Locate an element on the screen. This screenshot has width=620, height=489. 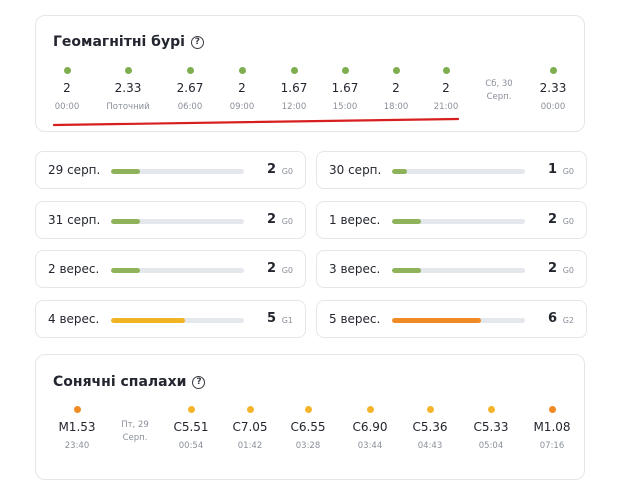
forecast-day-card: 4 верес. 5 G1 is located at coordinates (170, 318).